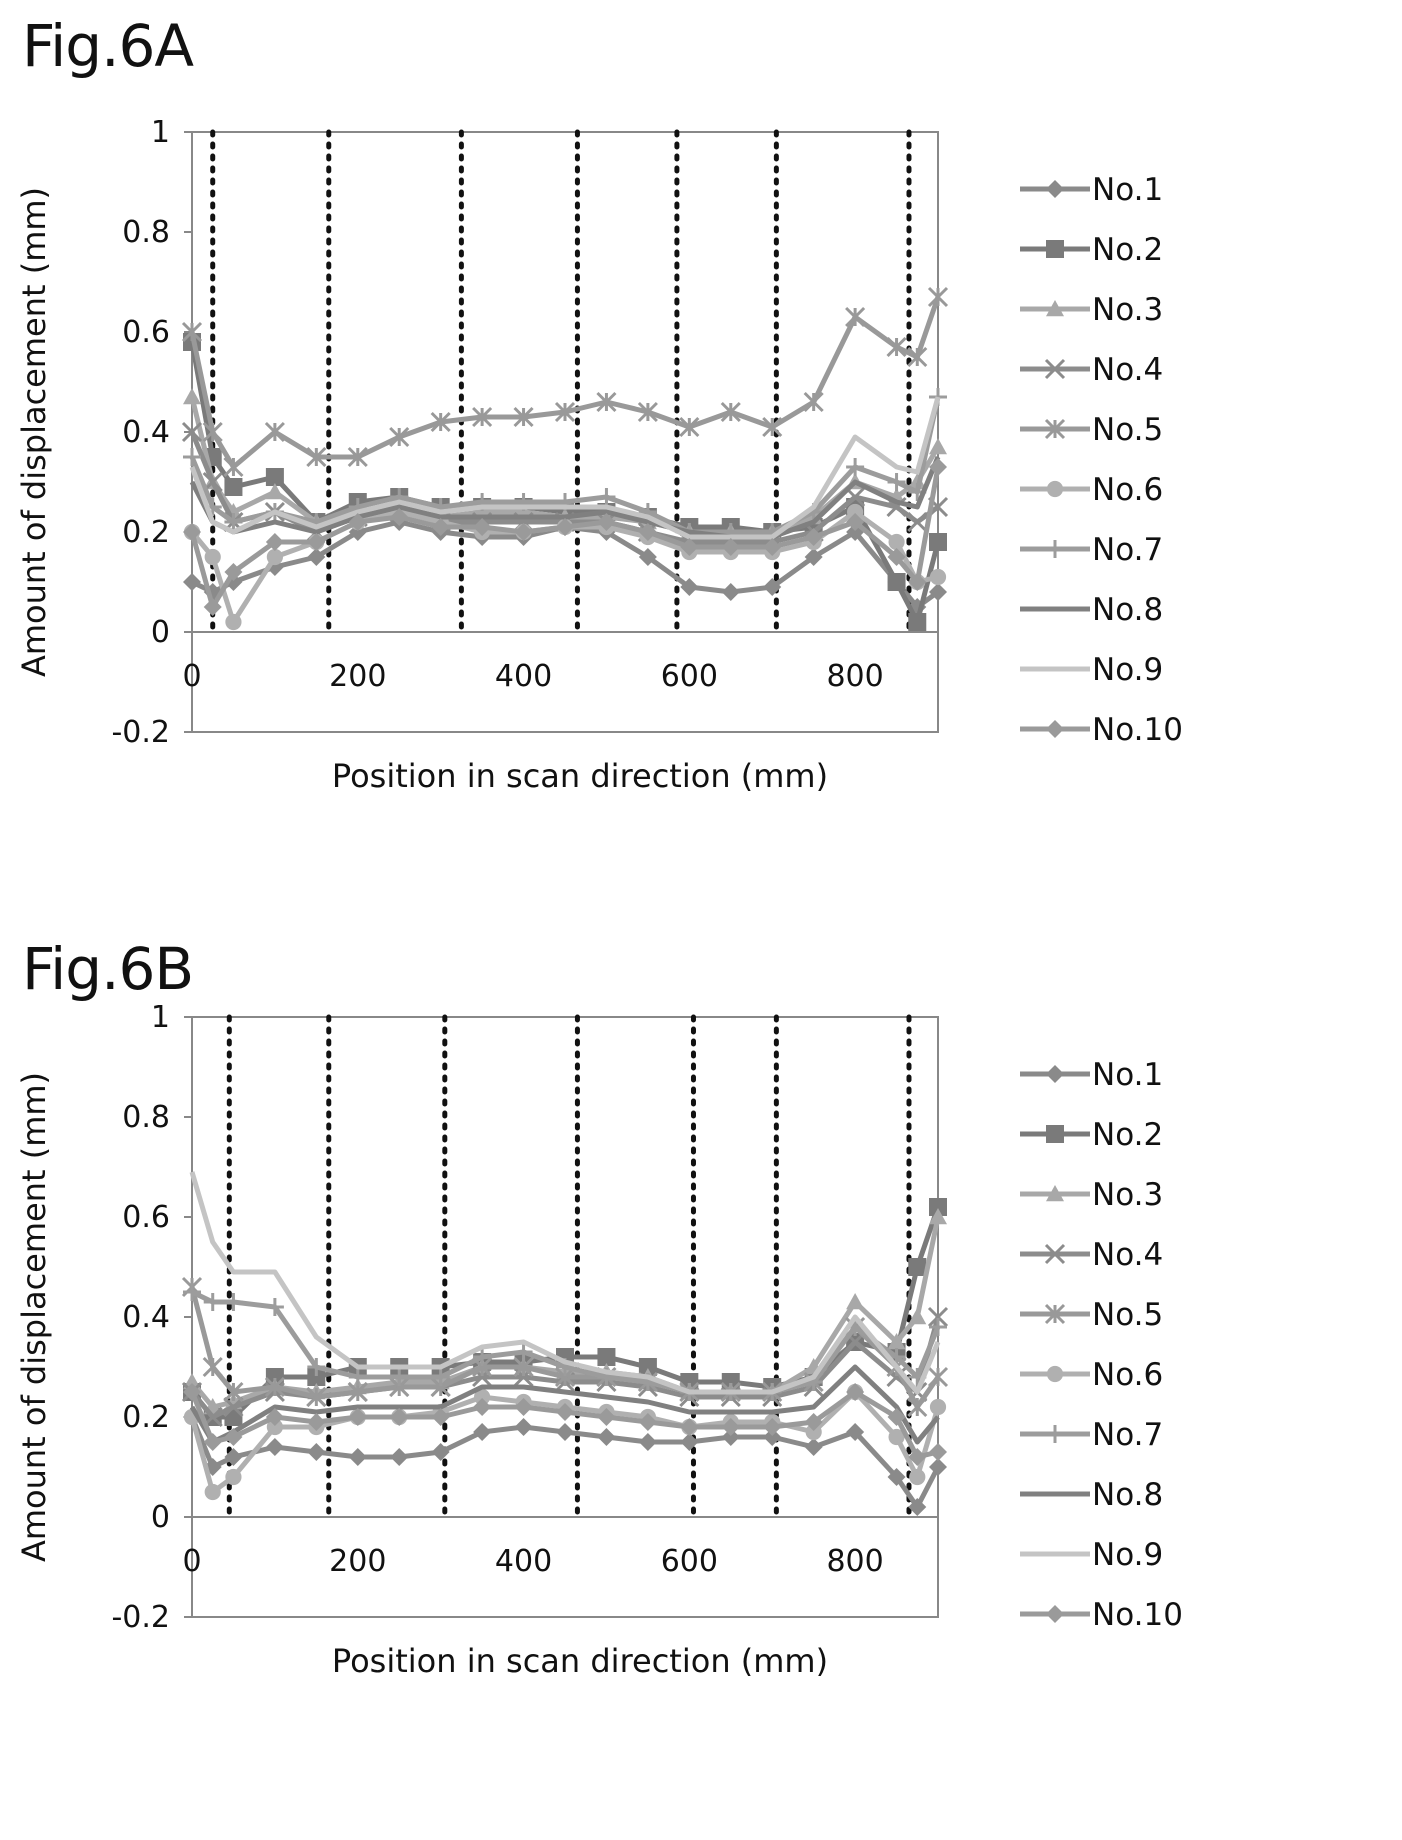 The width and height of the screenshot is (1402, 1840). Describe the element at coordinates (1127, 1495) in the screenshot. I see `legend-label: No.8` at that location.